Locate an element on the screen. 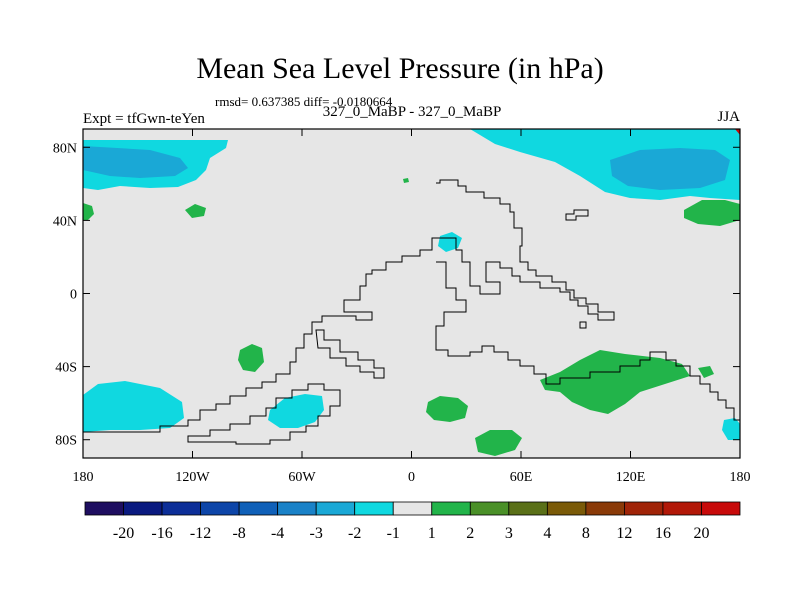 The height and width of the screenshot is (600, 800). anomaly-region-arctic-positive is located at coordinates (737, 132).